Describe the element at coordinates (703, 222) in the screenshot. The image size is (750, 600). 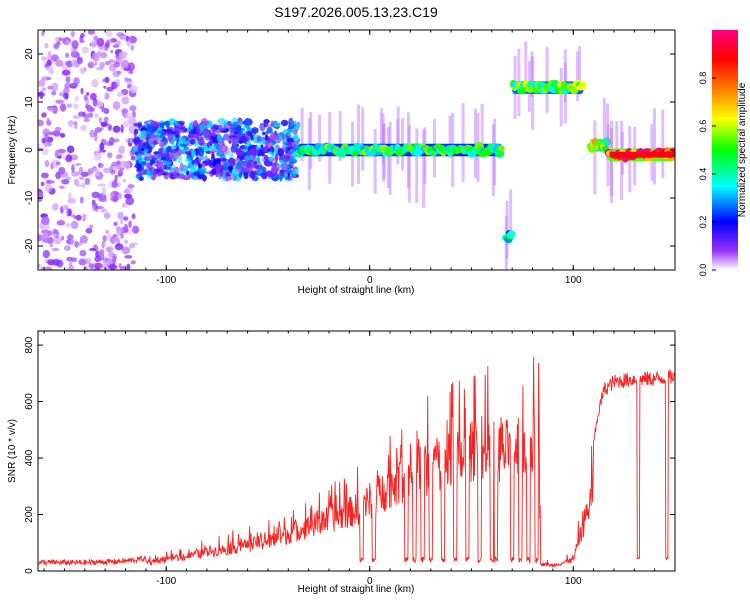
I see `colorbar-tick-label: 0.2` at that location.